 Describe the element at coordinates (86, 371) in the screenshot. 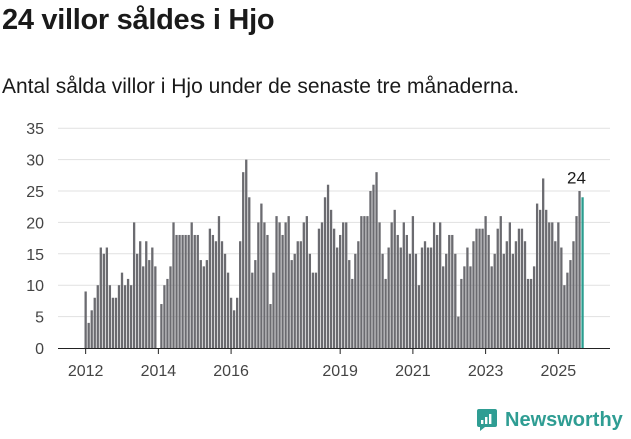

I see `x-tick-label: 2012` at that location.